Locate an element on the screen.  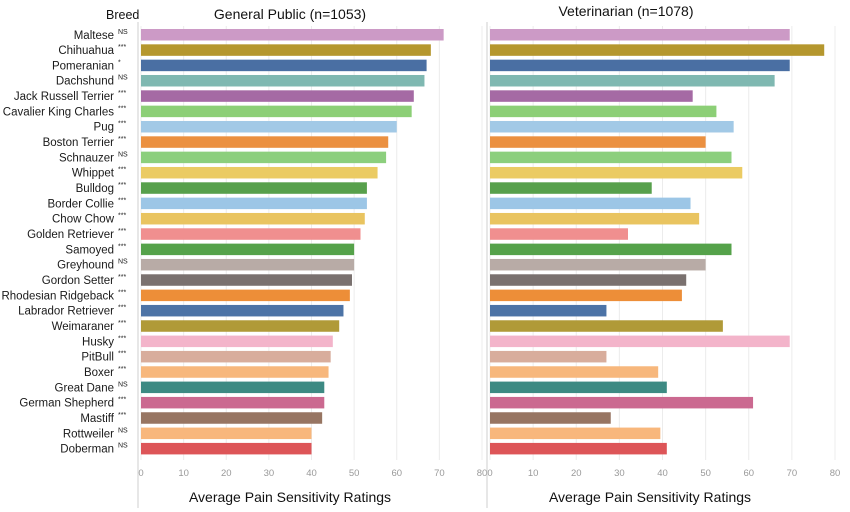
x-tick-label: 40 is located at coordinates (662, 473).